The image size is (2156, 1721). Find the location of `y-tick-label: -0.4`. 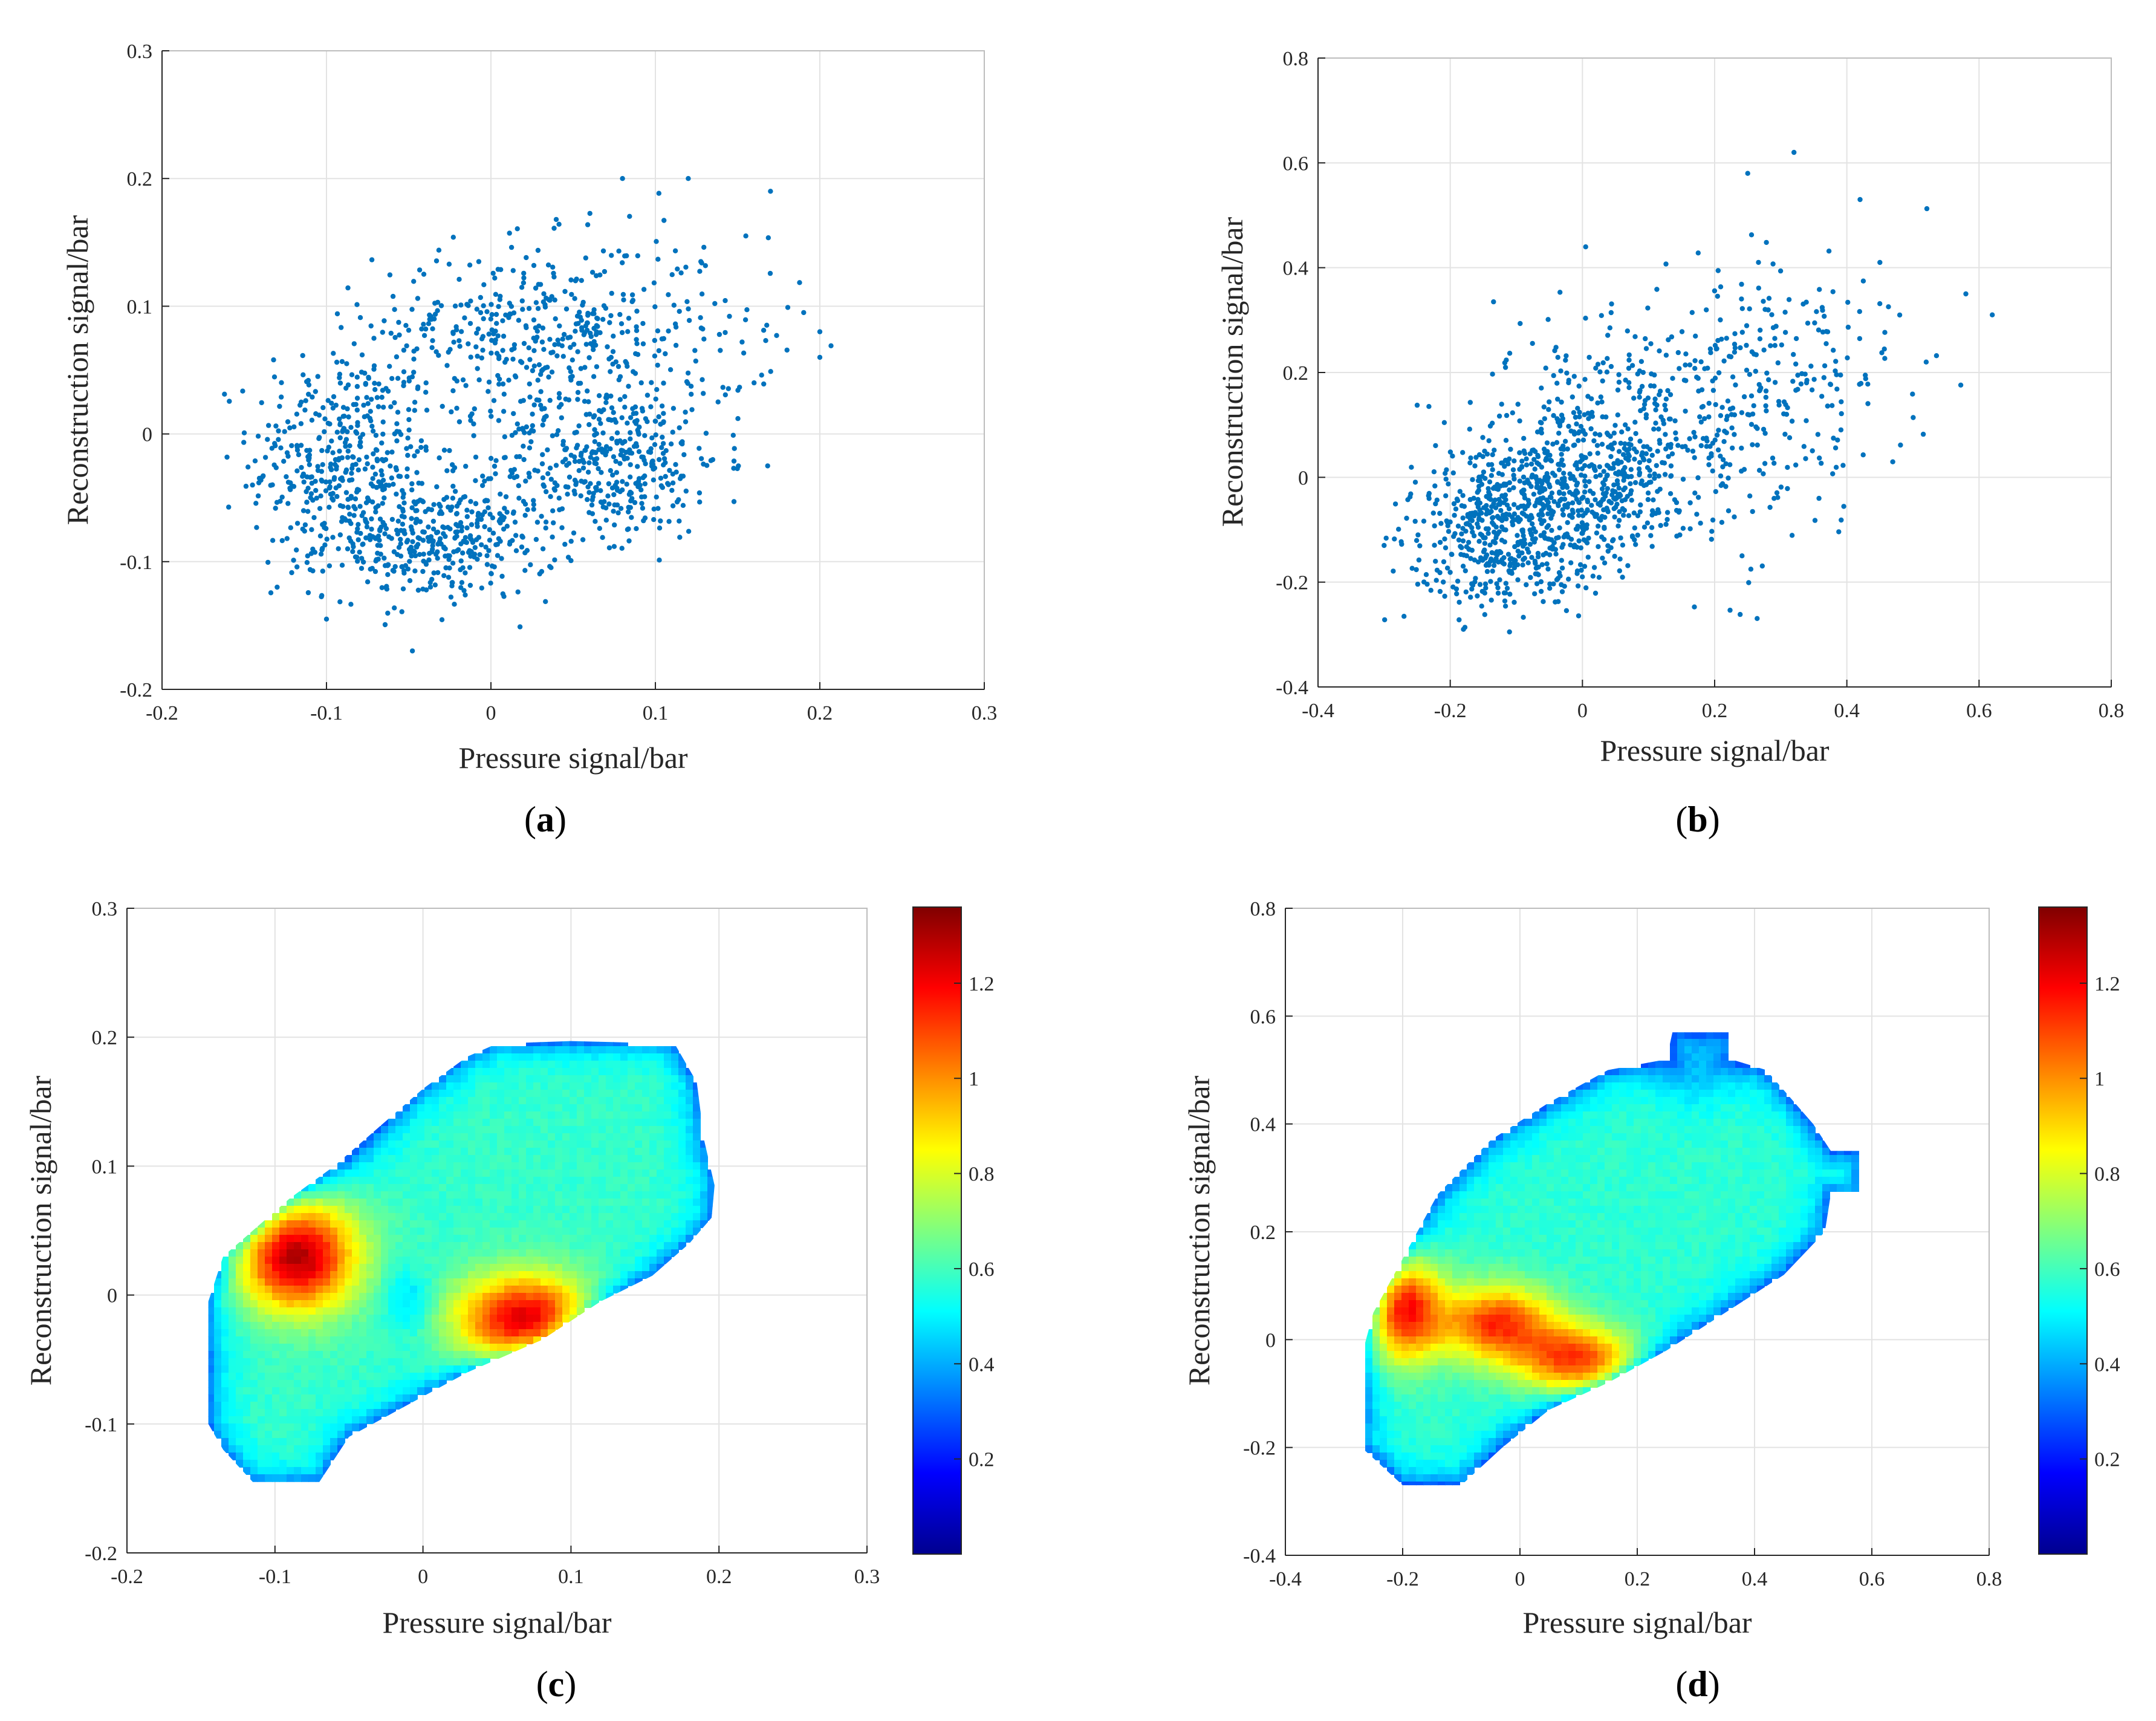

y-tick-label: -0.4 is located at coordinates (1292, 688).